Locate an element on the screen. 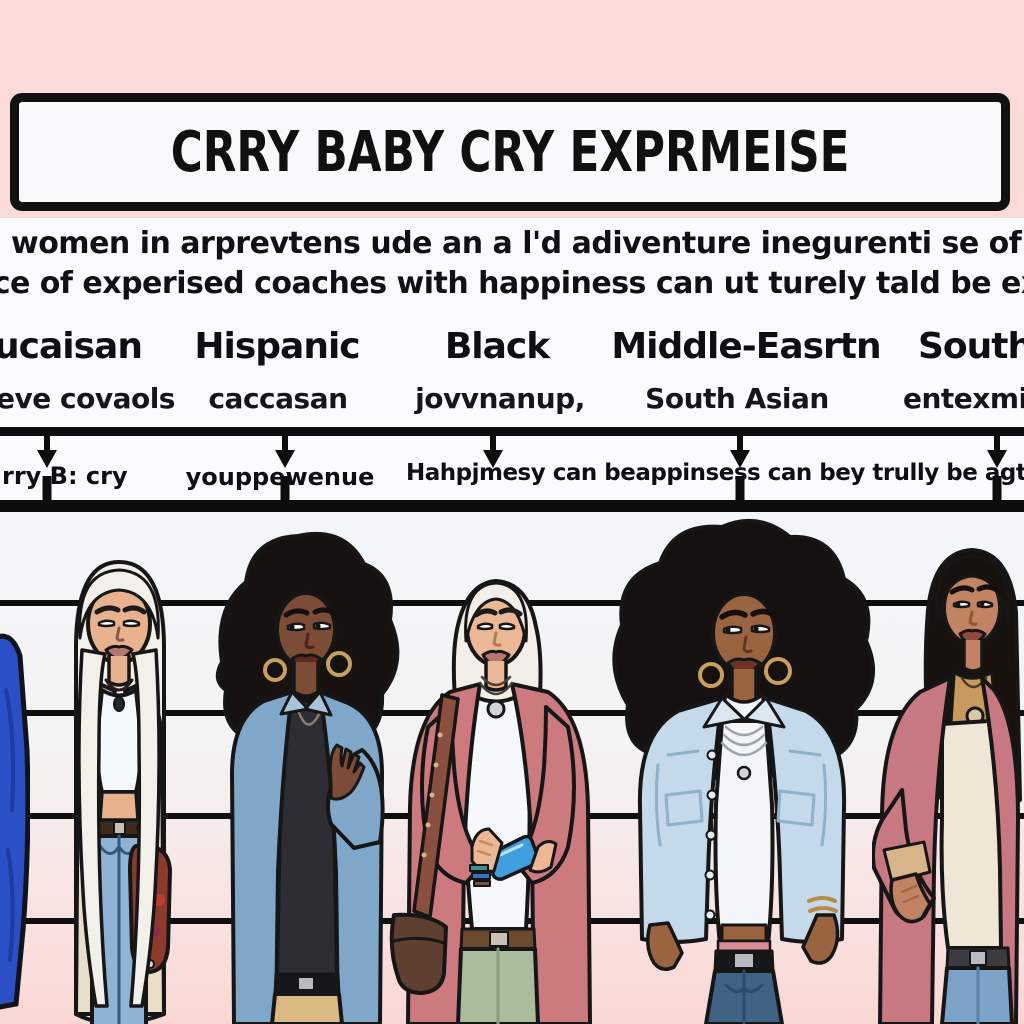 Image resolution: width=1024 pixels, height=1024 pixels. poster-title: CRRY BABY CRY EXPRMEISE is located at coordinates (510, 152).